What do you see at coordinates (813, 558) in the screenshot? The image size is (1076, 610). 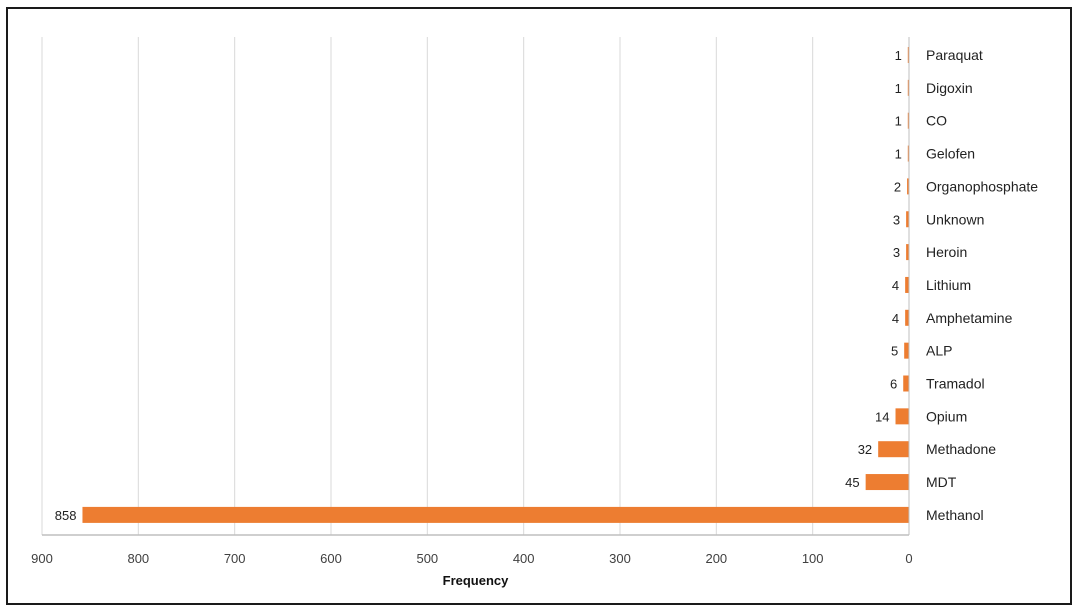 I see `x-tick-label: 100` at bounding box center [813, 558].